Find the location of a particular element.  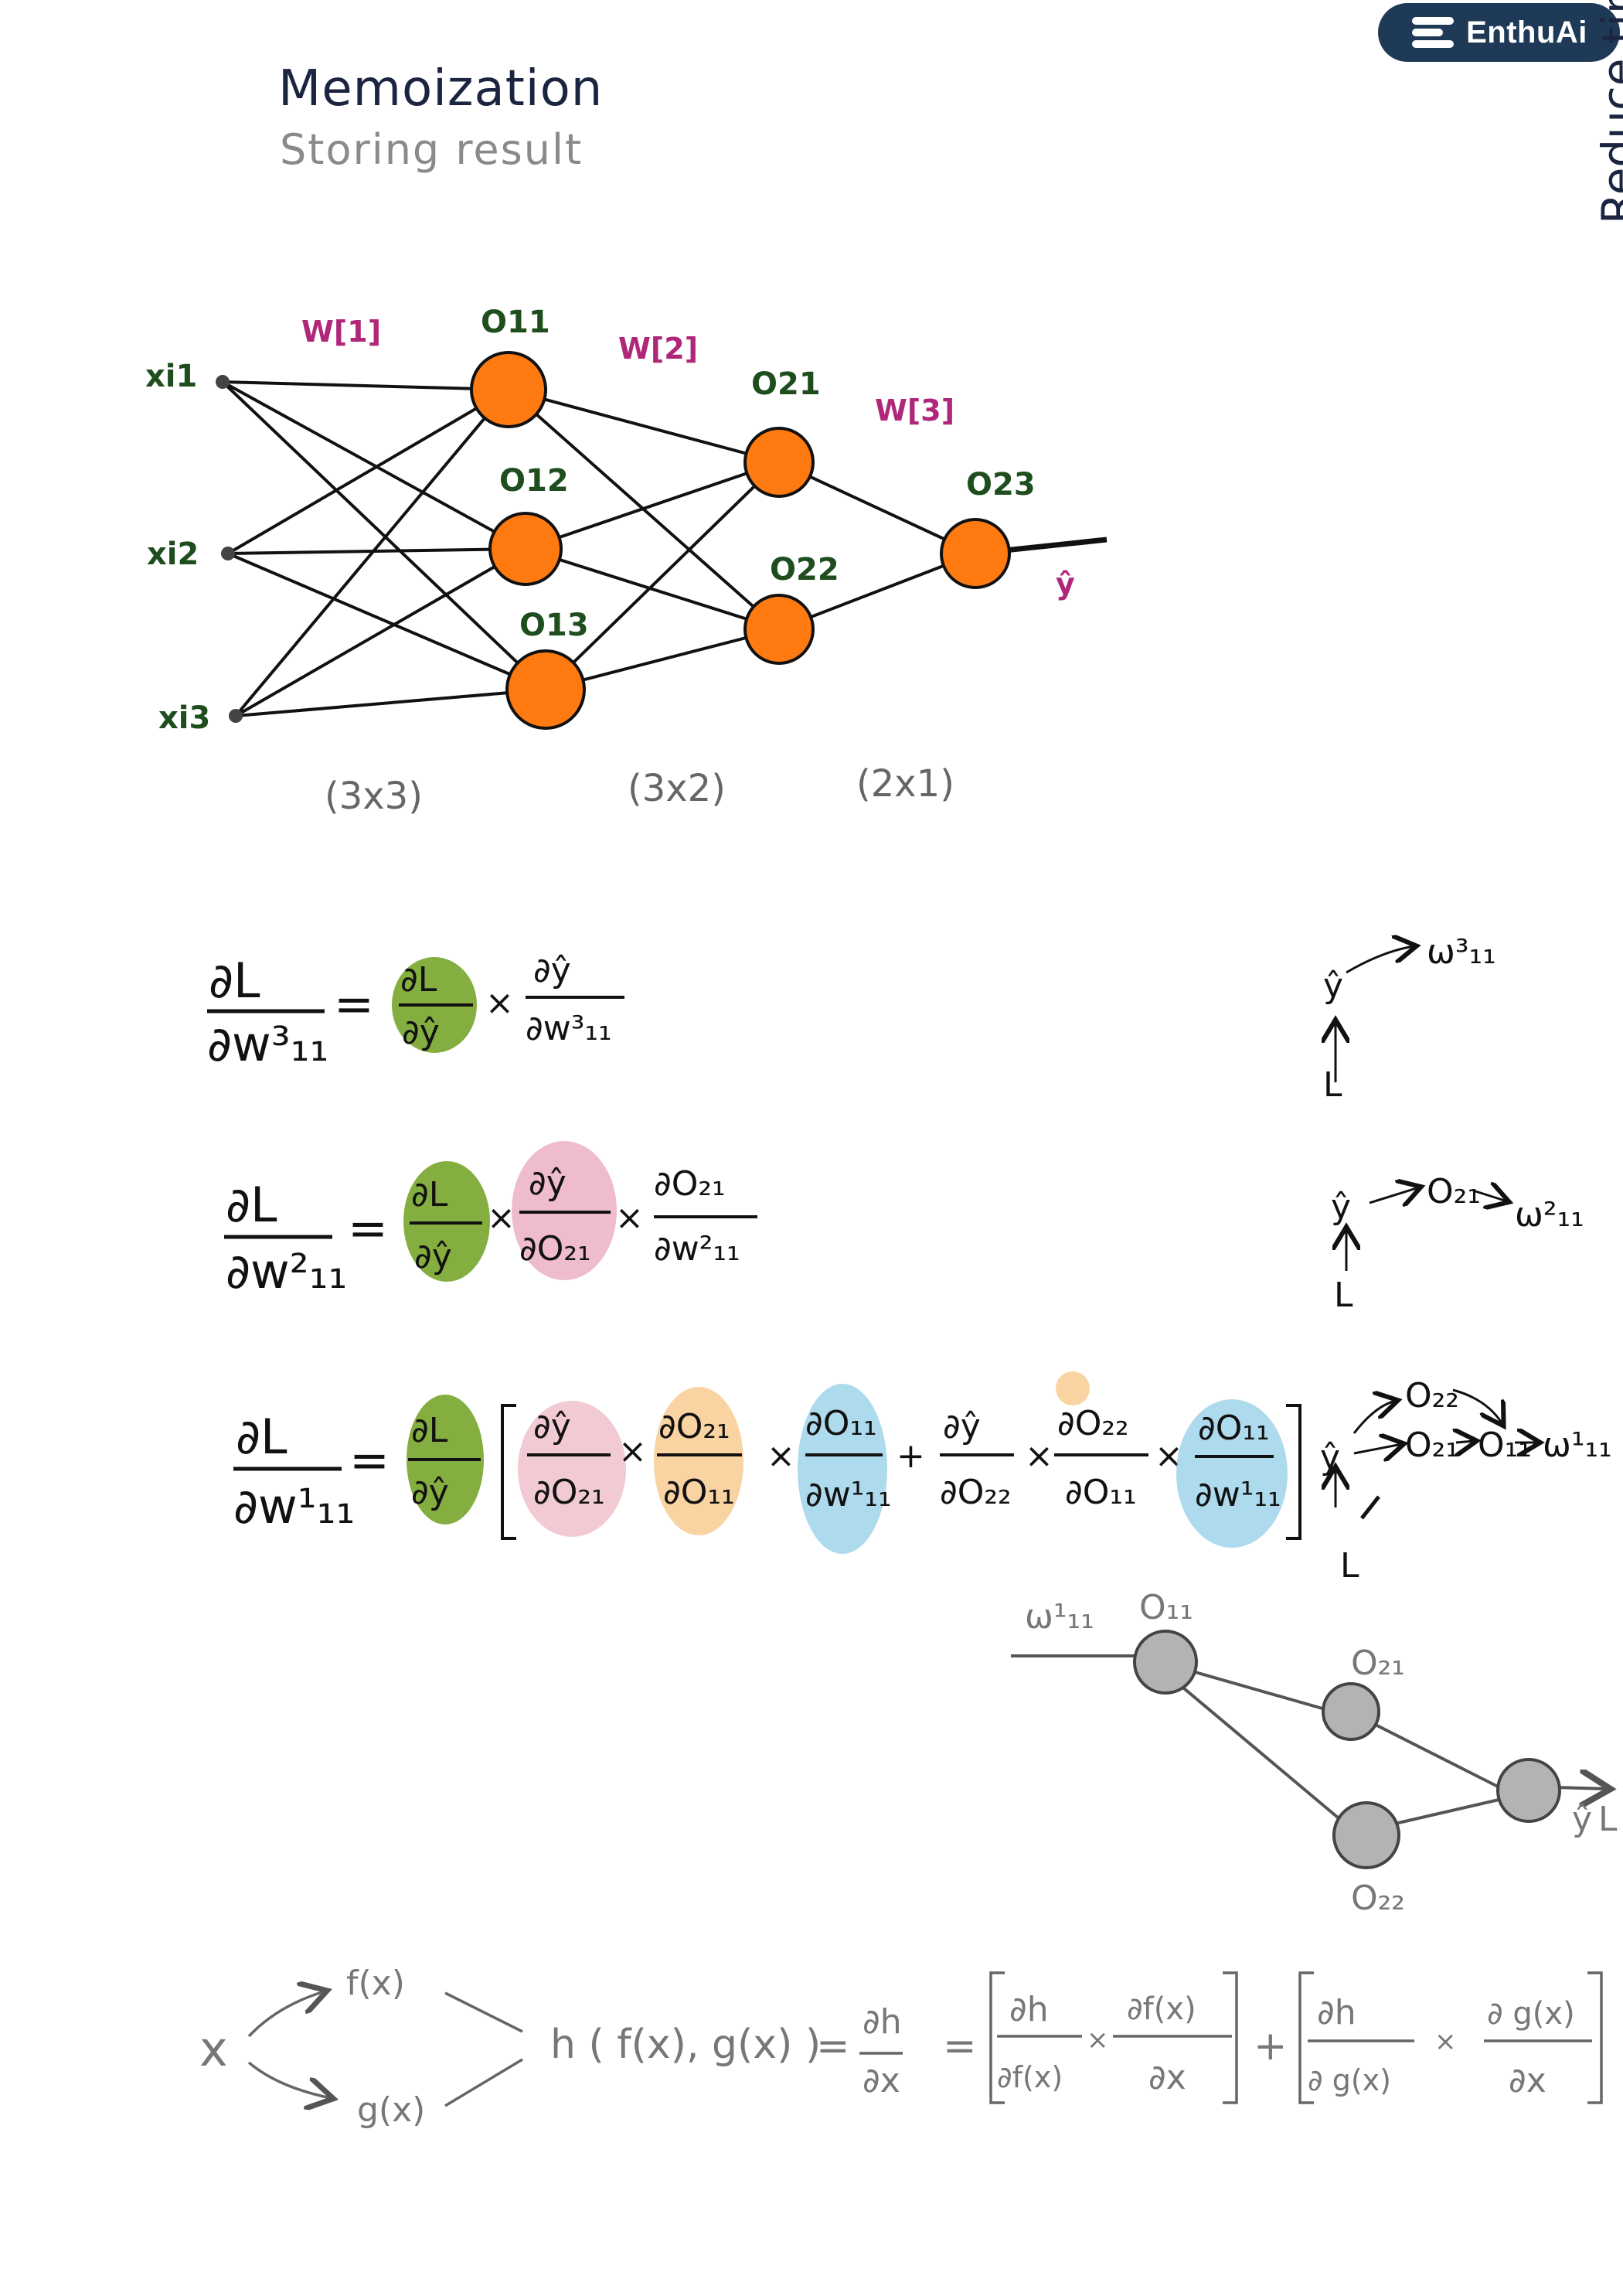

input-label-2: xi2 is located at coordinates (173, 554).